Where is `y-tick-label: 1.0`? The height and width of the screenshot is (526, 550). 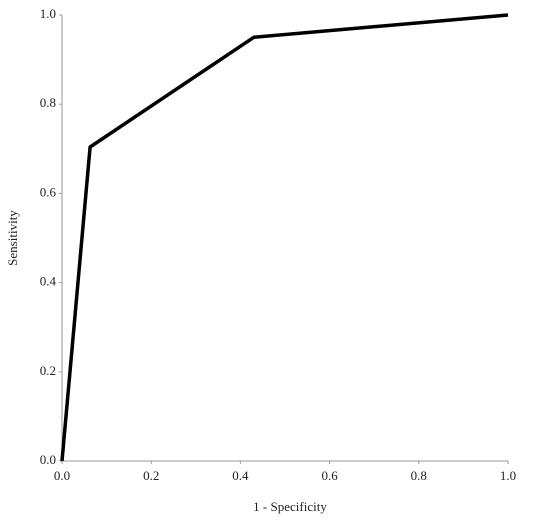
y-tick-label: 1.0 is located at coordinates (48, 13).